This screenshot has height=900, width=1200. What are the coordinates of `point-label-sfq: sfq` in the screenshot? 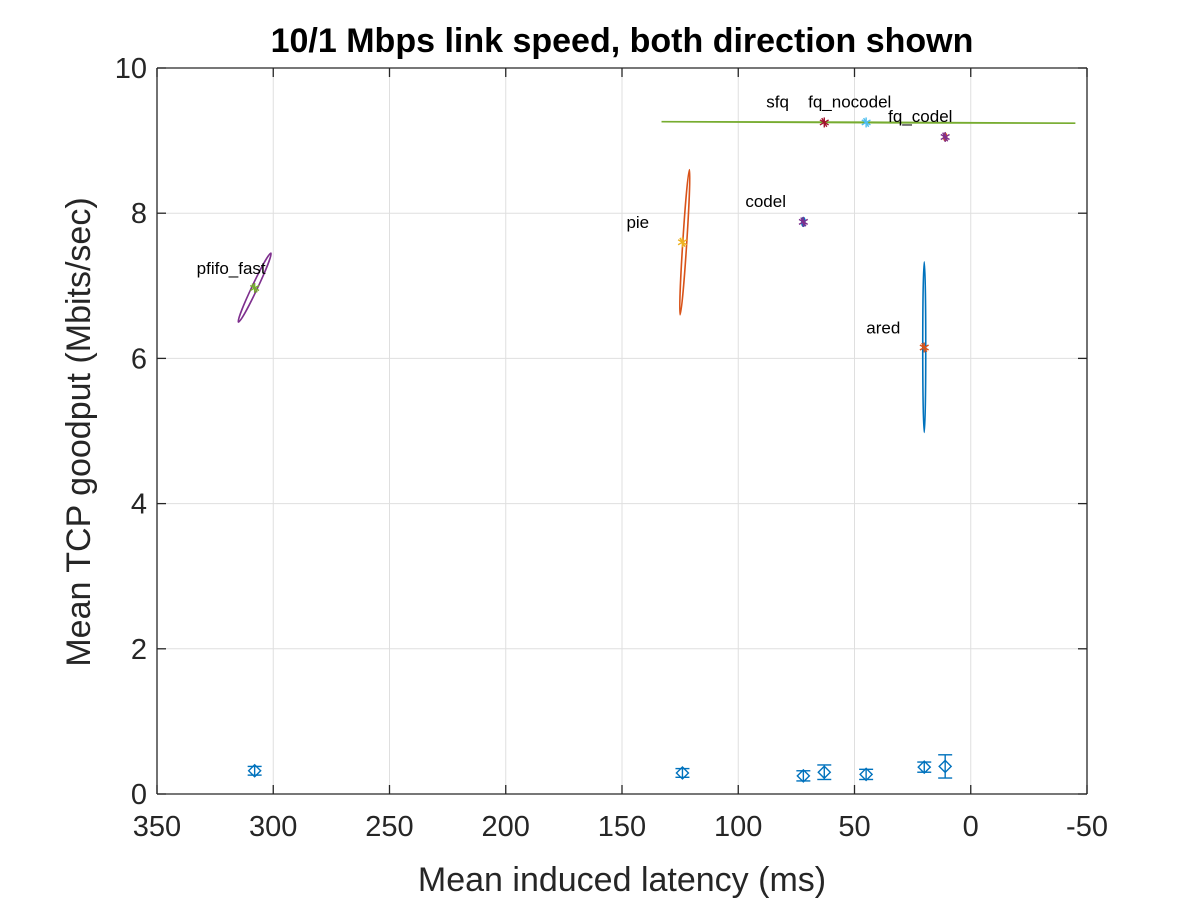 It's located at (777, 101).